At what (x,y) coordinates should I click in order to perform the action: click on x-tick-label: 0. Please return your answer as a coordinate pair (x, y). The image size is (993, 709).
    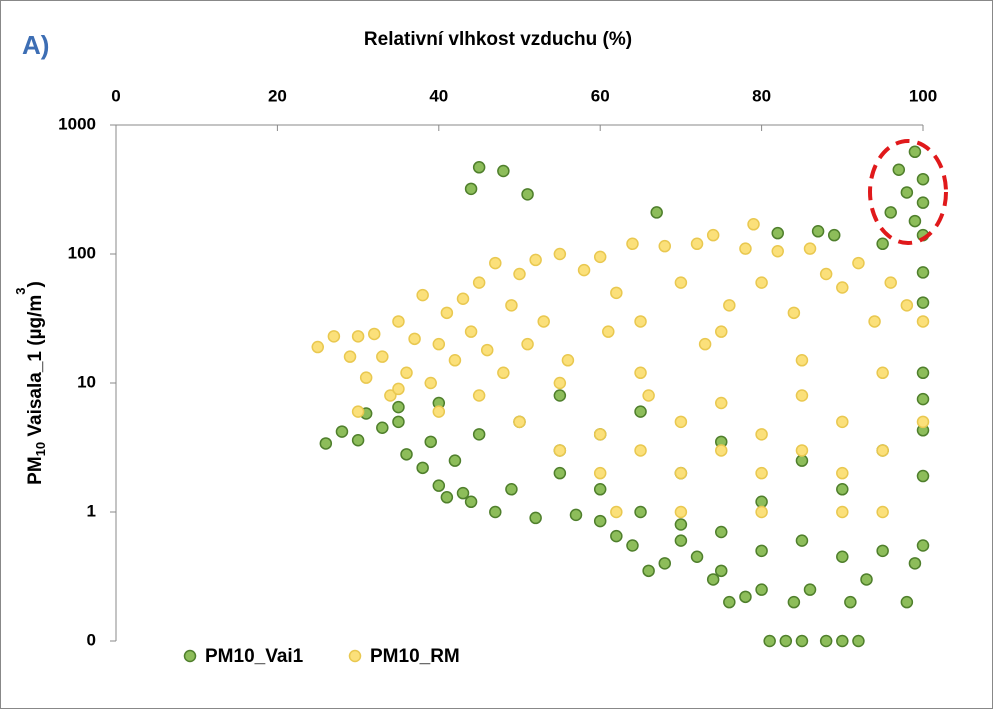
    Looking at the image, I should click on (115, 95).